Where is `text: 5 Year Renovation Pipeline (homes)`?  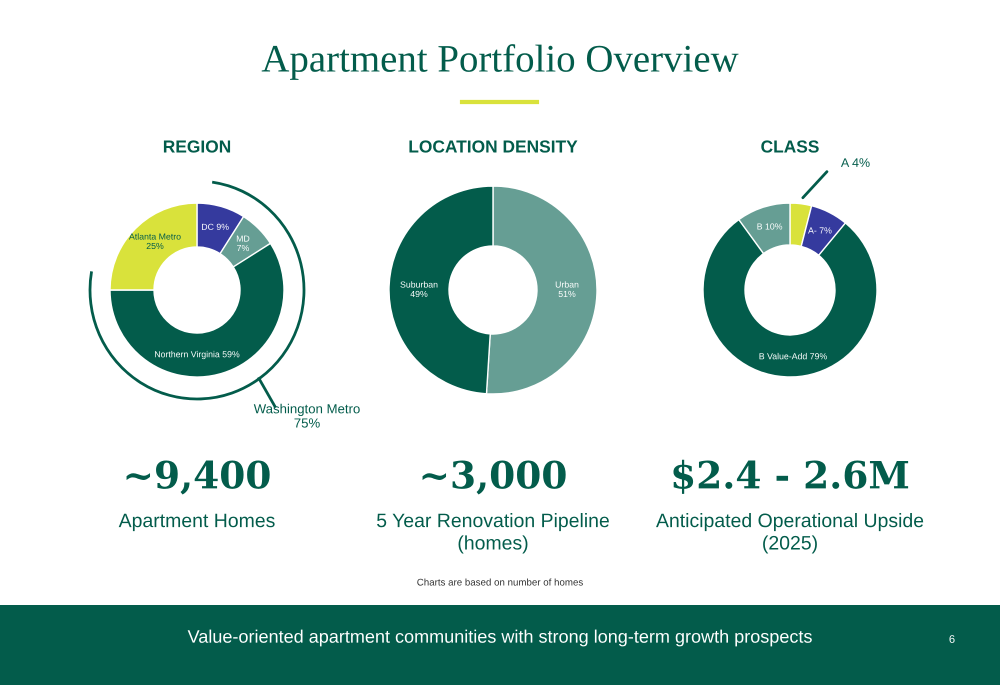 text: 5 Year Renovation Pipeline (homes) is located at coordinates (493, 533).